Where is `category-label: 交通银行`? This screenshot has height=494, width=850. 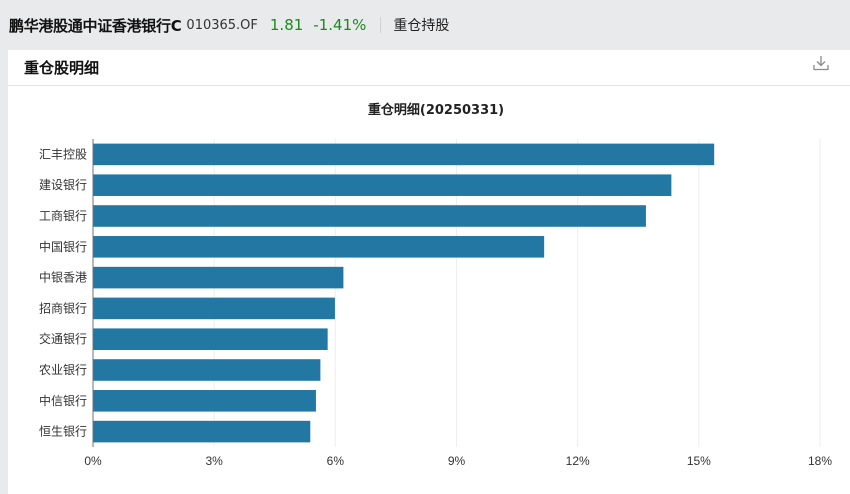 category-label: 交通银行 is located at coordinates (63, 338).